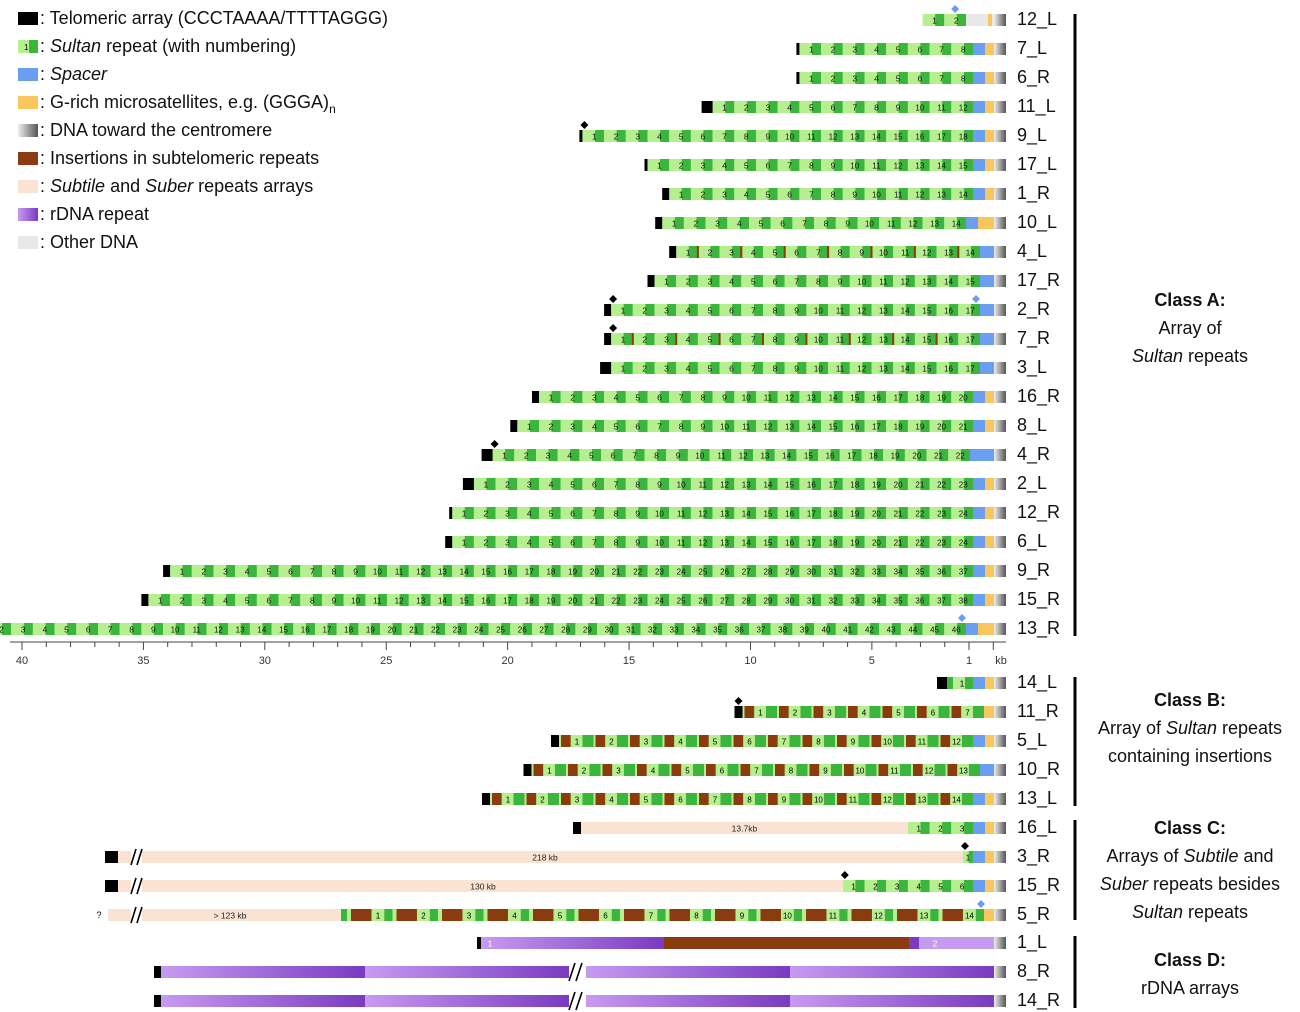 The image size is (1300, 1012). Describe the element at coordinates (854, 50) in the screenshot. I see `sultan-repeat-number: 3` at that location.